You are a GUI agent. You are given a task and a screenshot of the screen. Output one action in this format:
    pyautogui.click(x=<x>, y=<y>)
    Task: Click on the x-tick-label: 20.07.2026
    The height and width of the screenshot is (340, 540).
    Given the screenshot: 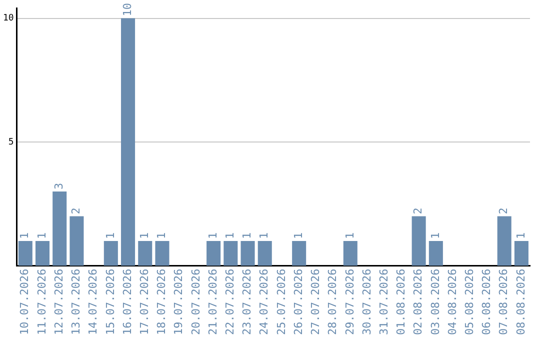 What is the action you would take?
    pyautogui.click(x=195, y=302)
    